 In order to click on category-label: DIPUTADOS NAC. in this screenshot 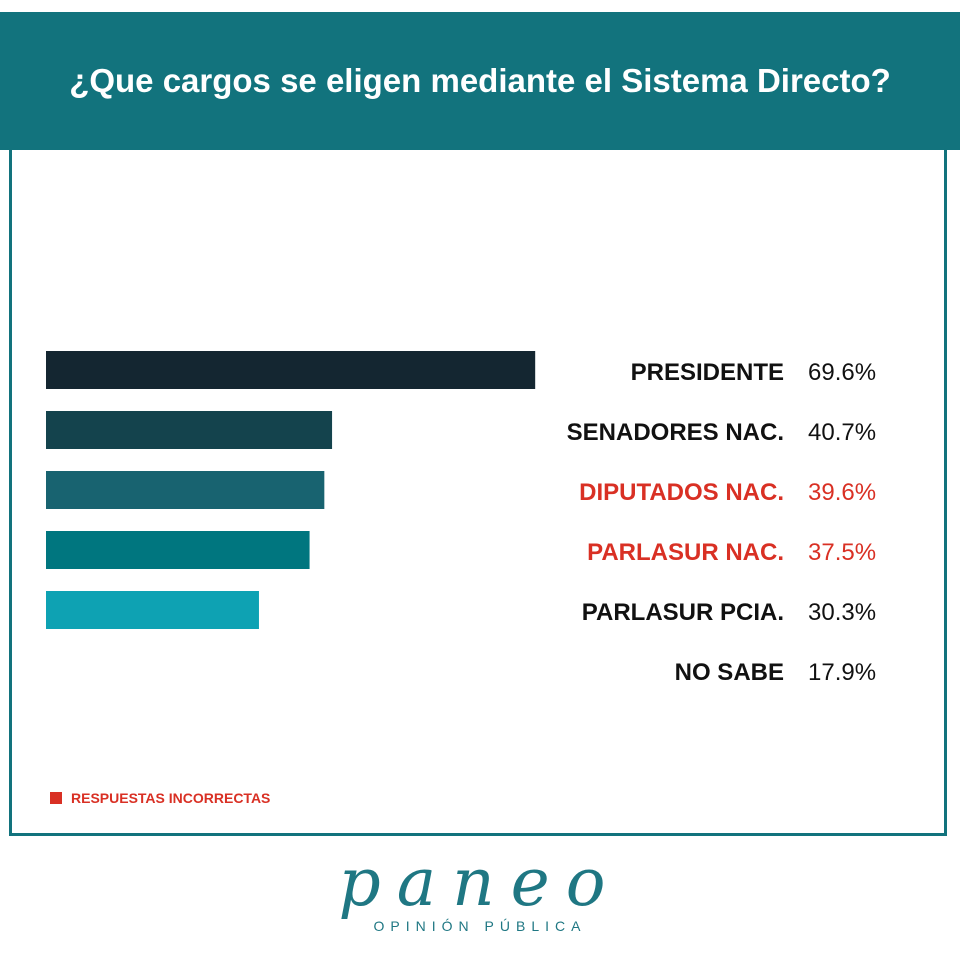, I will do `click(681, 492)`.